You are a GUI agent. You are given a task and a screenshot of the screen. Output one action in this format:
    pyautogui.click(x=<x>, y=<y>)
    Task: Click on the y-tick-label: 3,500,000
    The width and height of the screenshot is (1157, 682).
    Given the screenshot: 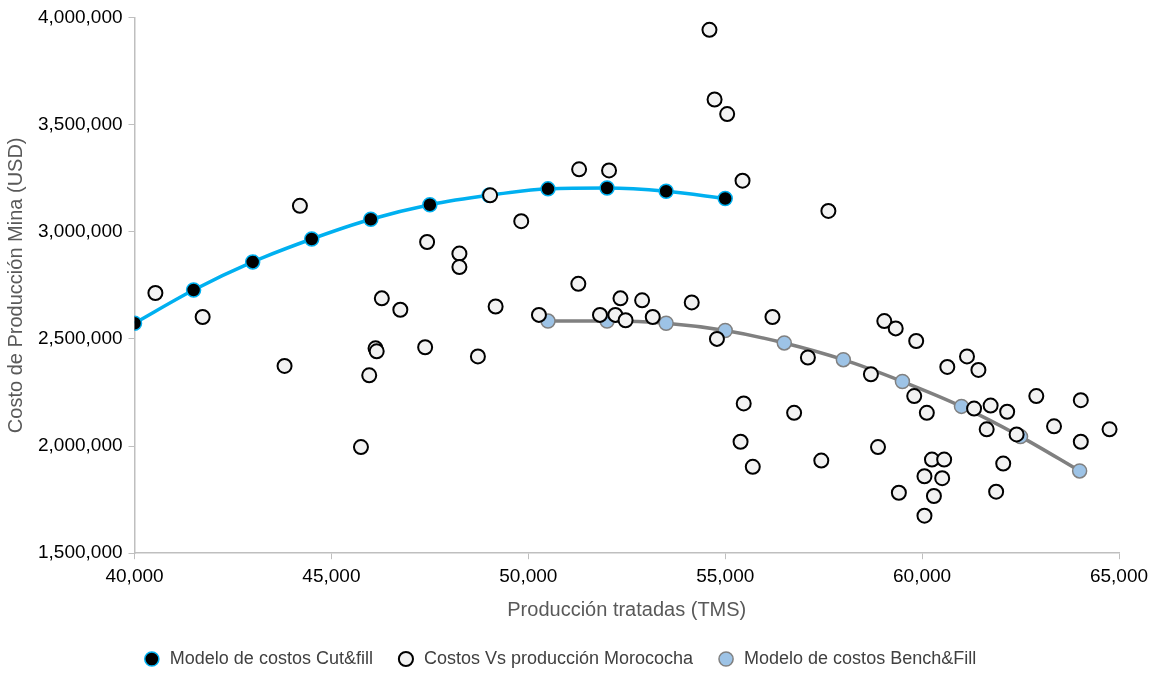 What is the action you would take?
    pyautogui.click(x=80, y=123)
    